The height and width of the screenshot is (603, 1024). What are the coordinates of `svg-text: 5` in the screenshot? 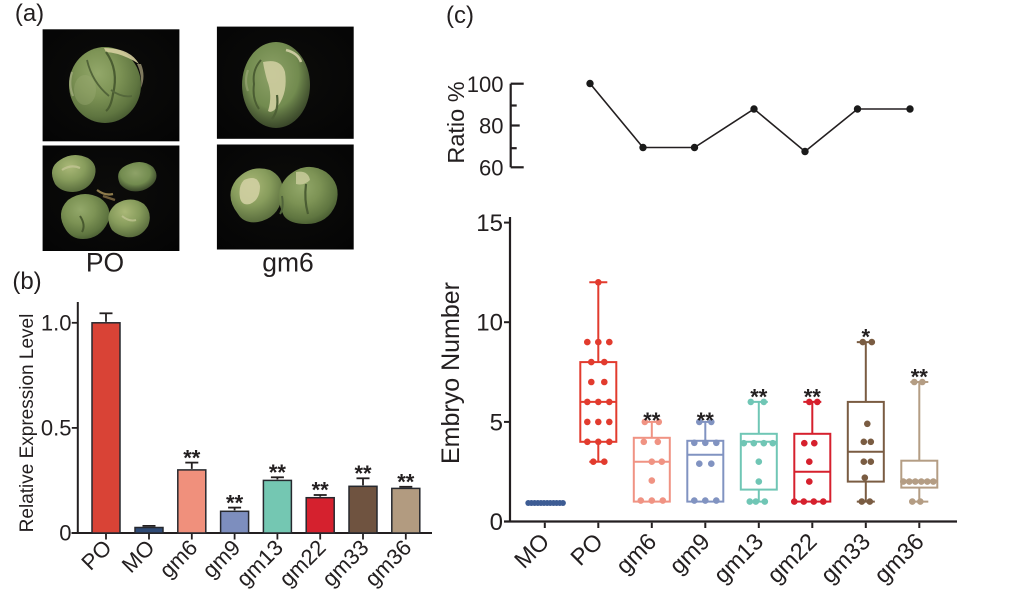 It's located at (496, 422).